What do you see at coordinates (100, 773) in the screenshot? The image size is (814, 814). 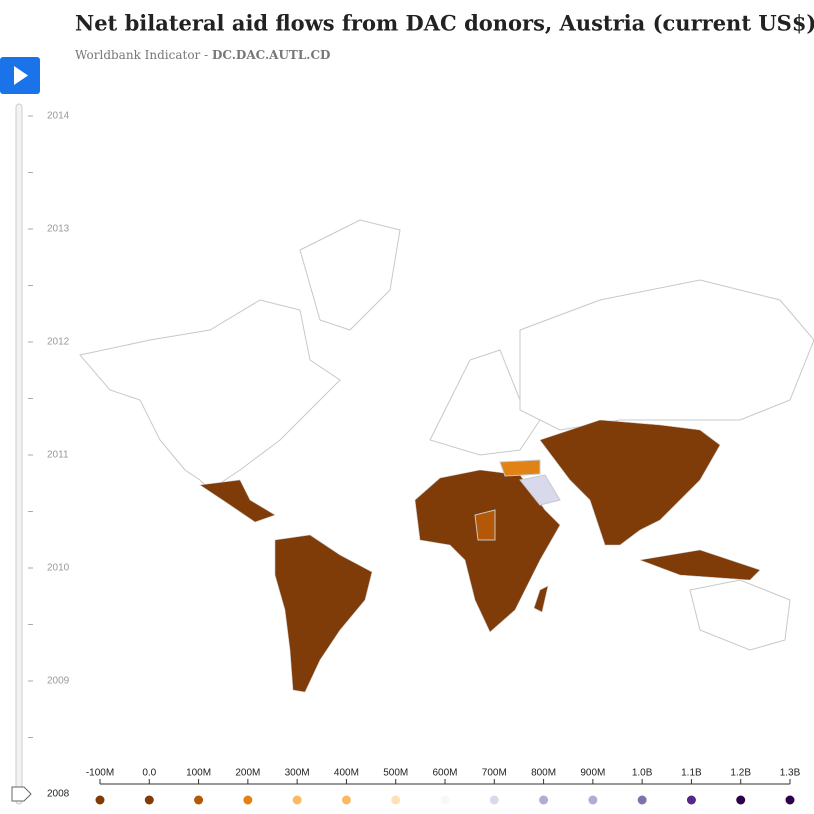 I see `legend-tick-label: -100M` at bounding box center [100, 773].